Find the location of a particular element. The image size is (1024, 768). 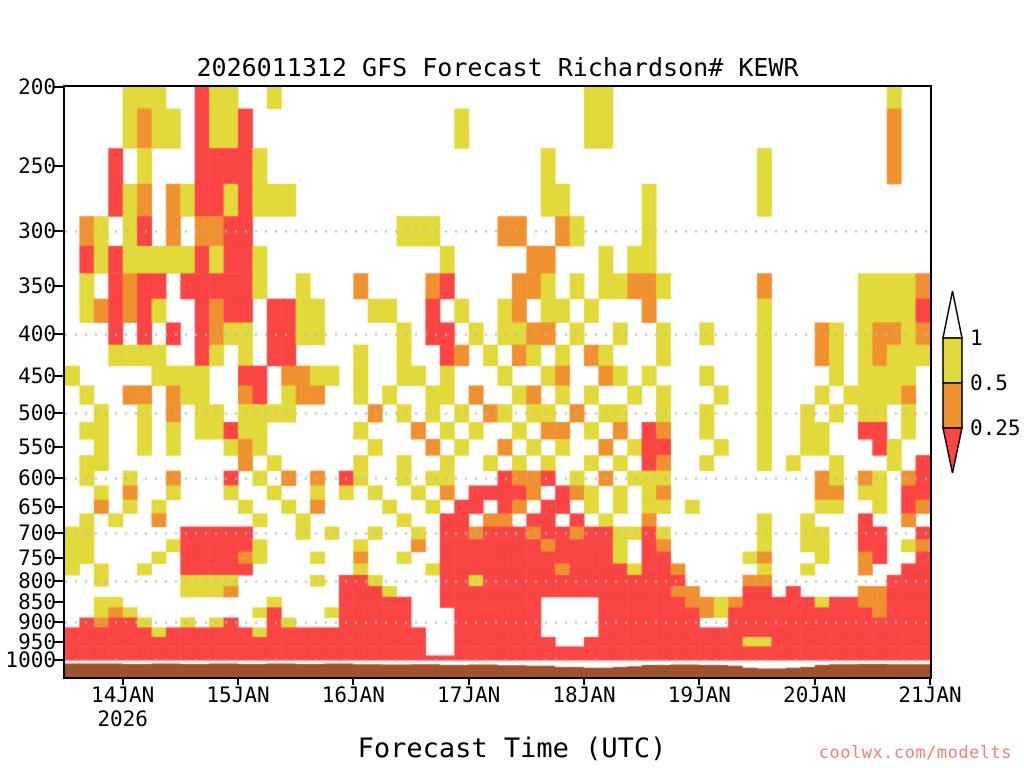

richardson-colorbar is located at coordinates (952, 382).